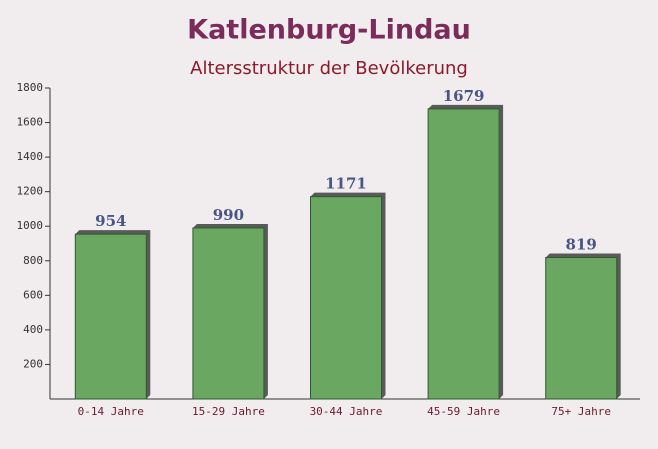  I want to click on x-tick-label: 30-44 Jahre, so click(346, 411).